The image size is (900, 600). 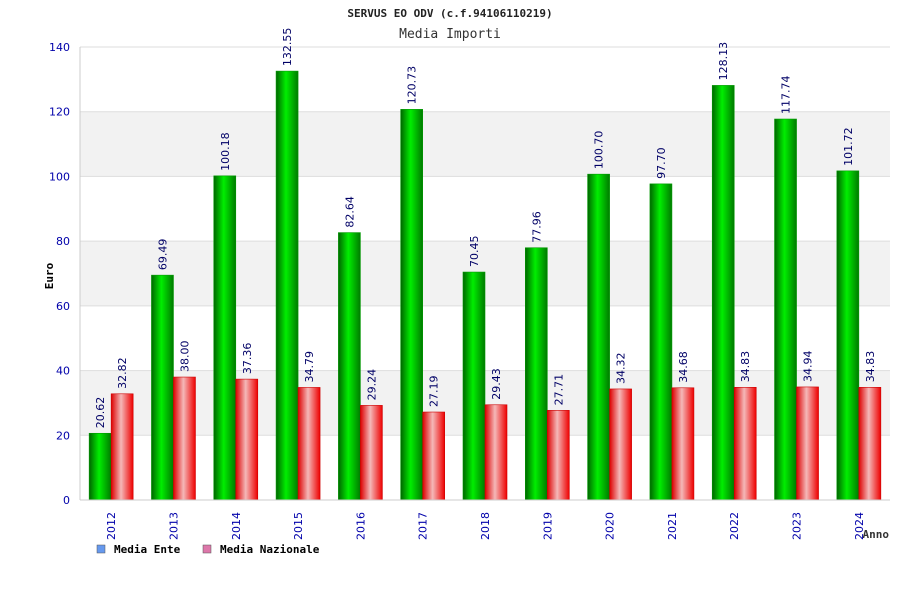 I want to click on legend: Media Ente Media Nazionale, so click(x=208, y=549).